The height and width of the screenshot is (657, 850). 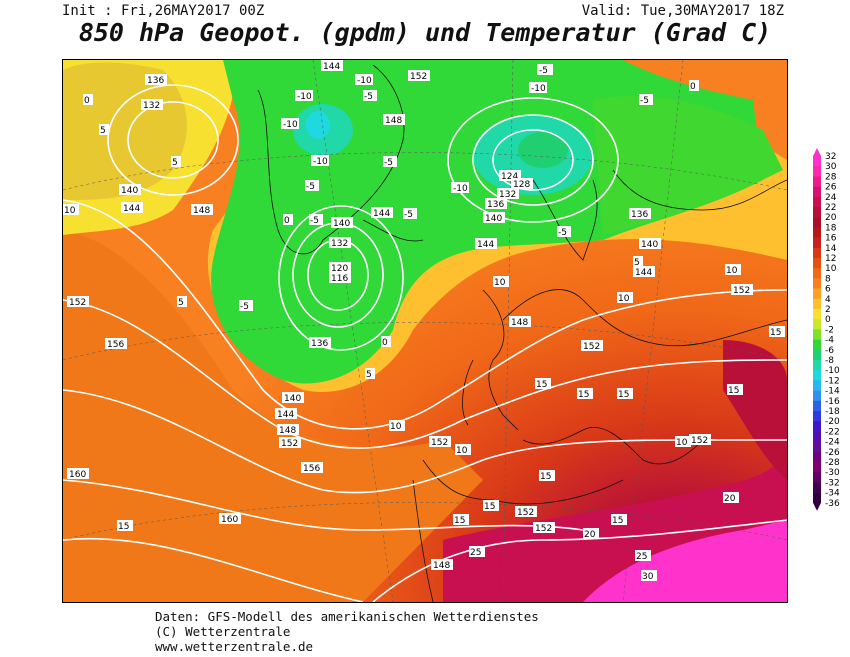 I want to click on colorbar-tick-label: -32, so click(x=832, y=483).